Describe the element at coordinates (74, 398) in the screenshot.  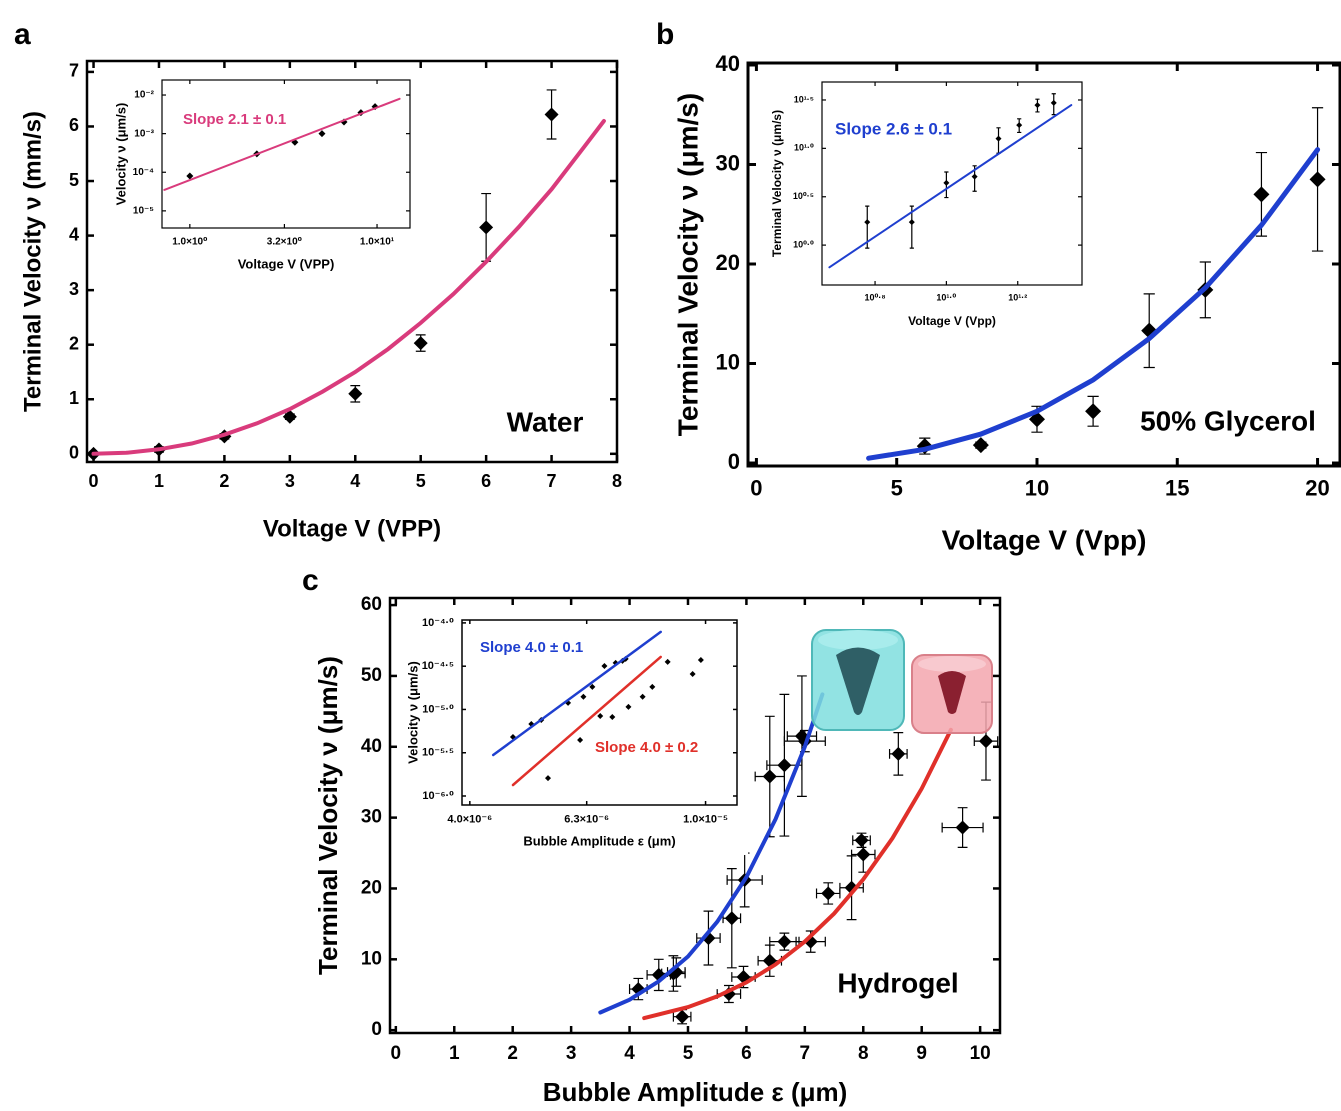
I see `y-tick-label: 1` at that location.